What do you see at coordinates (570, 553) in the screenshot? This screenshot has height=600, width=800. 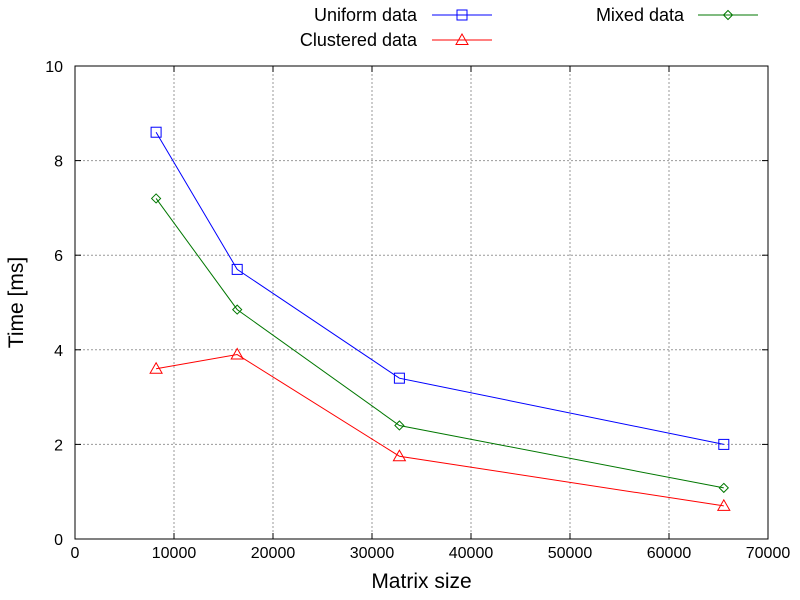 I see `x-tick-label: 50000` at bounding box center [570, 553].